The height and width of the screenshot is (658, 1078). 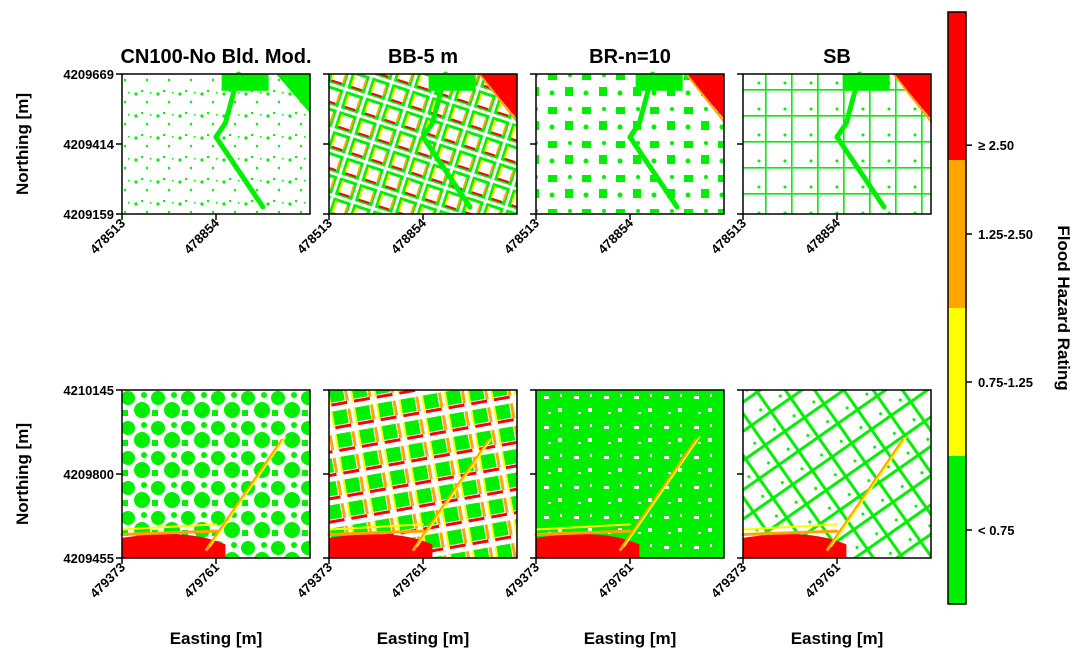 I want to click on colorbar-frame, so click(x=957, y=308).